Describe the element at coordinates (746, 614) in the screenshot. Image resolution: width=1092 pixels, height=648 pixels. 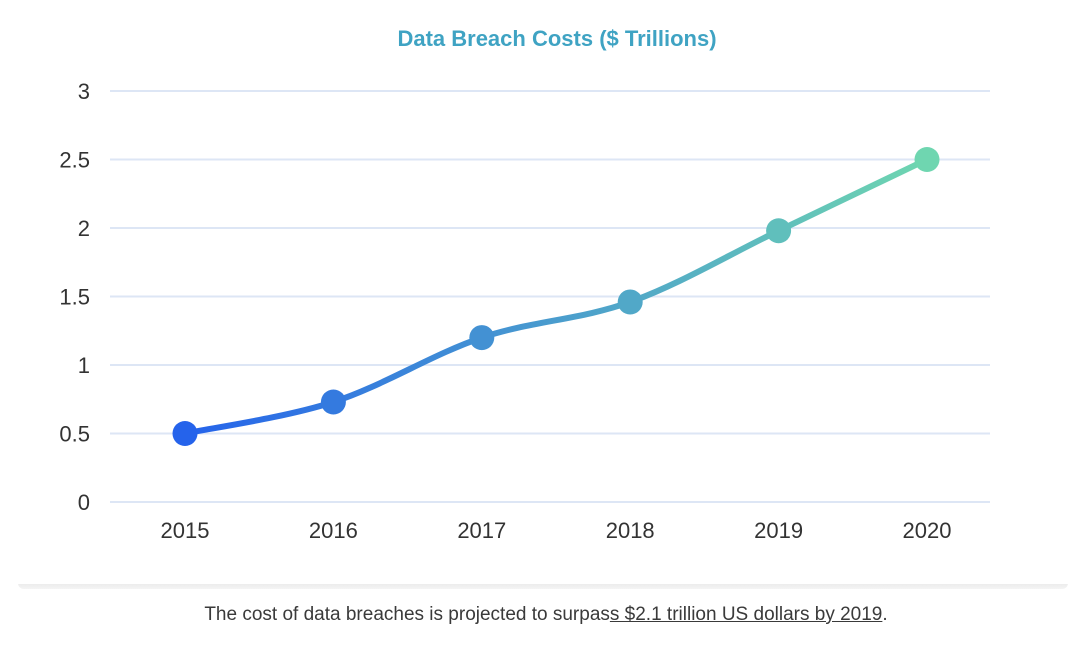
I see `caption-link: s $2.1 trillion US dollars by 2019` at that location.